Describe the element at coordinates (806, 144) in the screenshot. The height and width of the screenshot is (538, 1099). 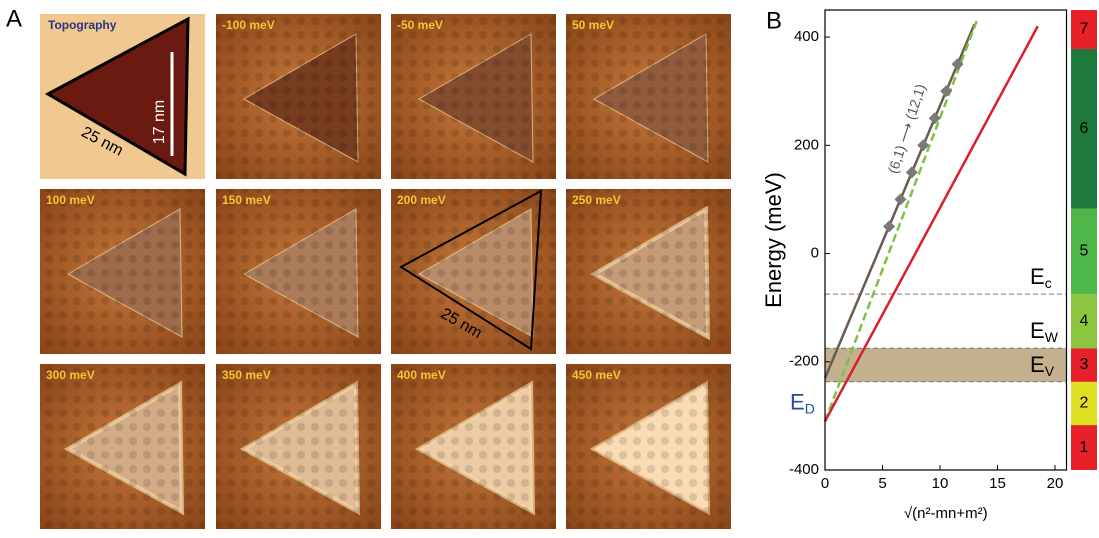
I see `y-tick-label: 200` at that location.